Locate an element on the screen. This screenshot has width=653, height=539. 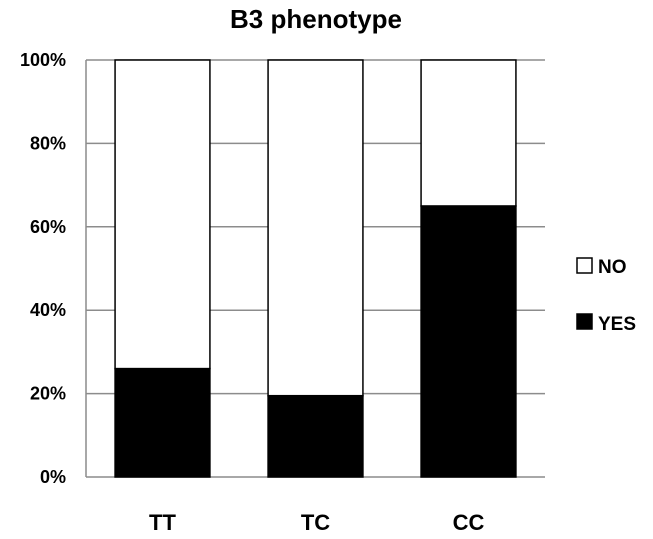
y-tick-label: 60% is located at coordinates (48, 227).